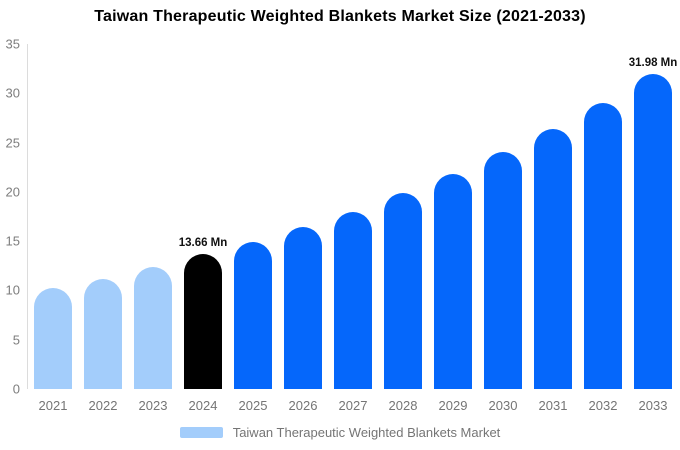 This screenshot has height=450, width=680. Describe the element at coordinates (153, 328) in the screenshot. I see `bar-2023` at that location.